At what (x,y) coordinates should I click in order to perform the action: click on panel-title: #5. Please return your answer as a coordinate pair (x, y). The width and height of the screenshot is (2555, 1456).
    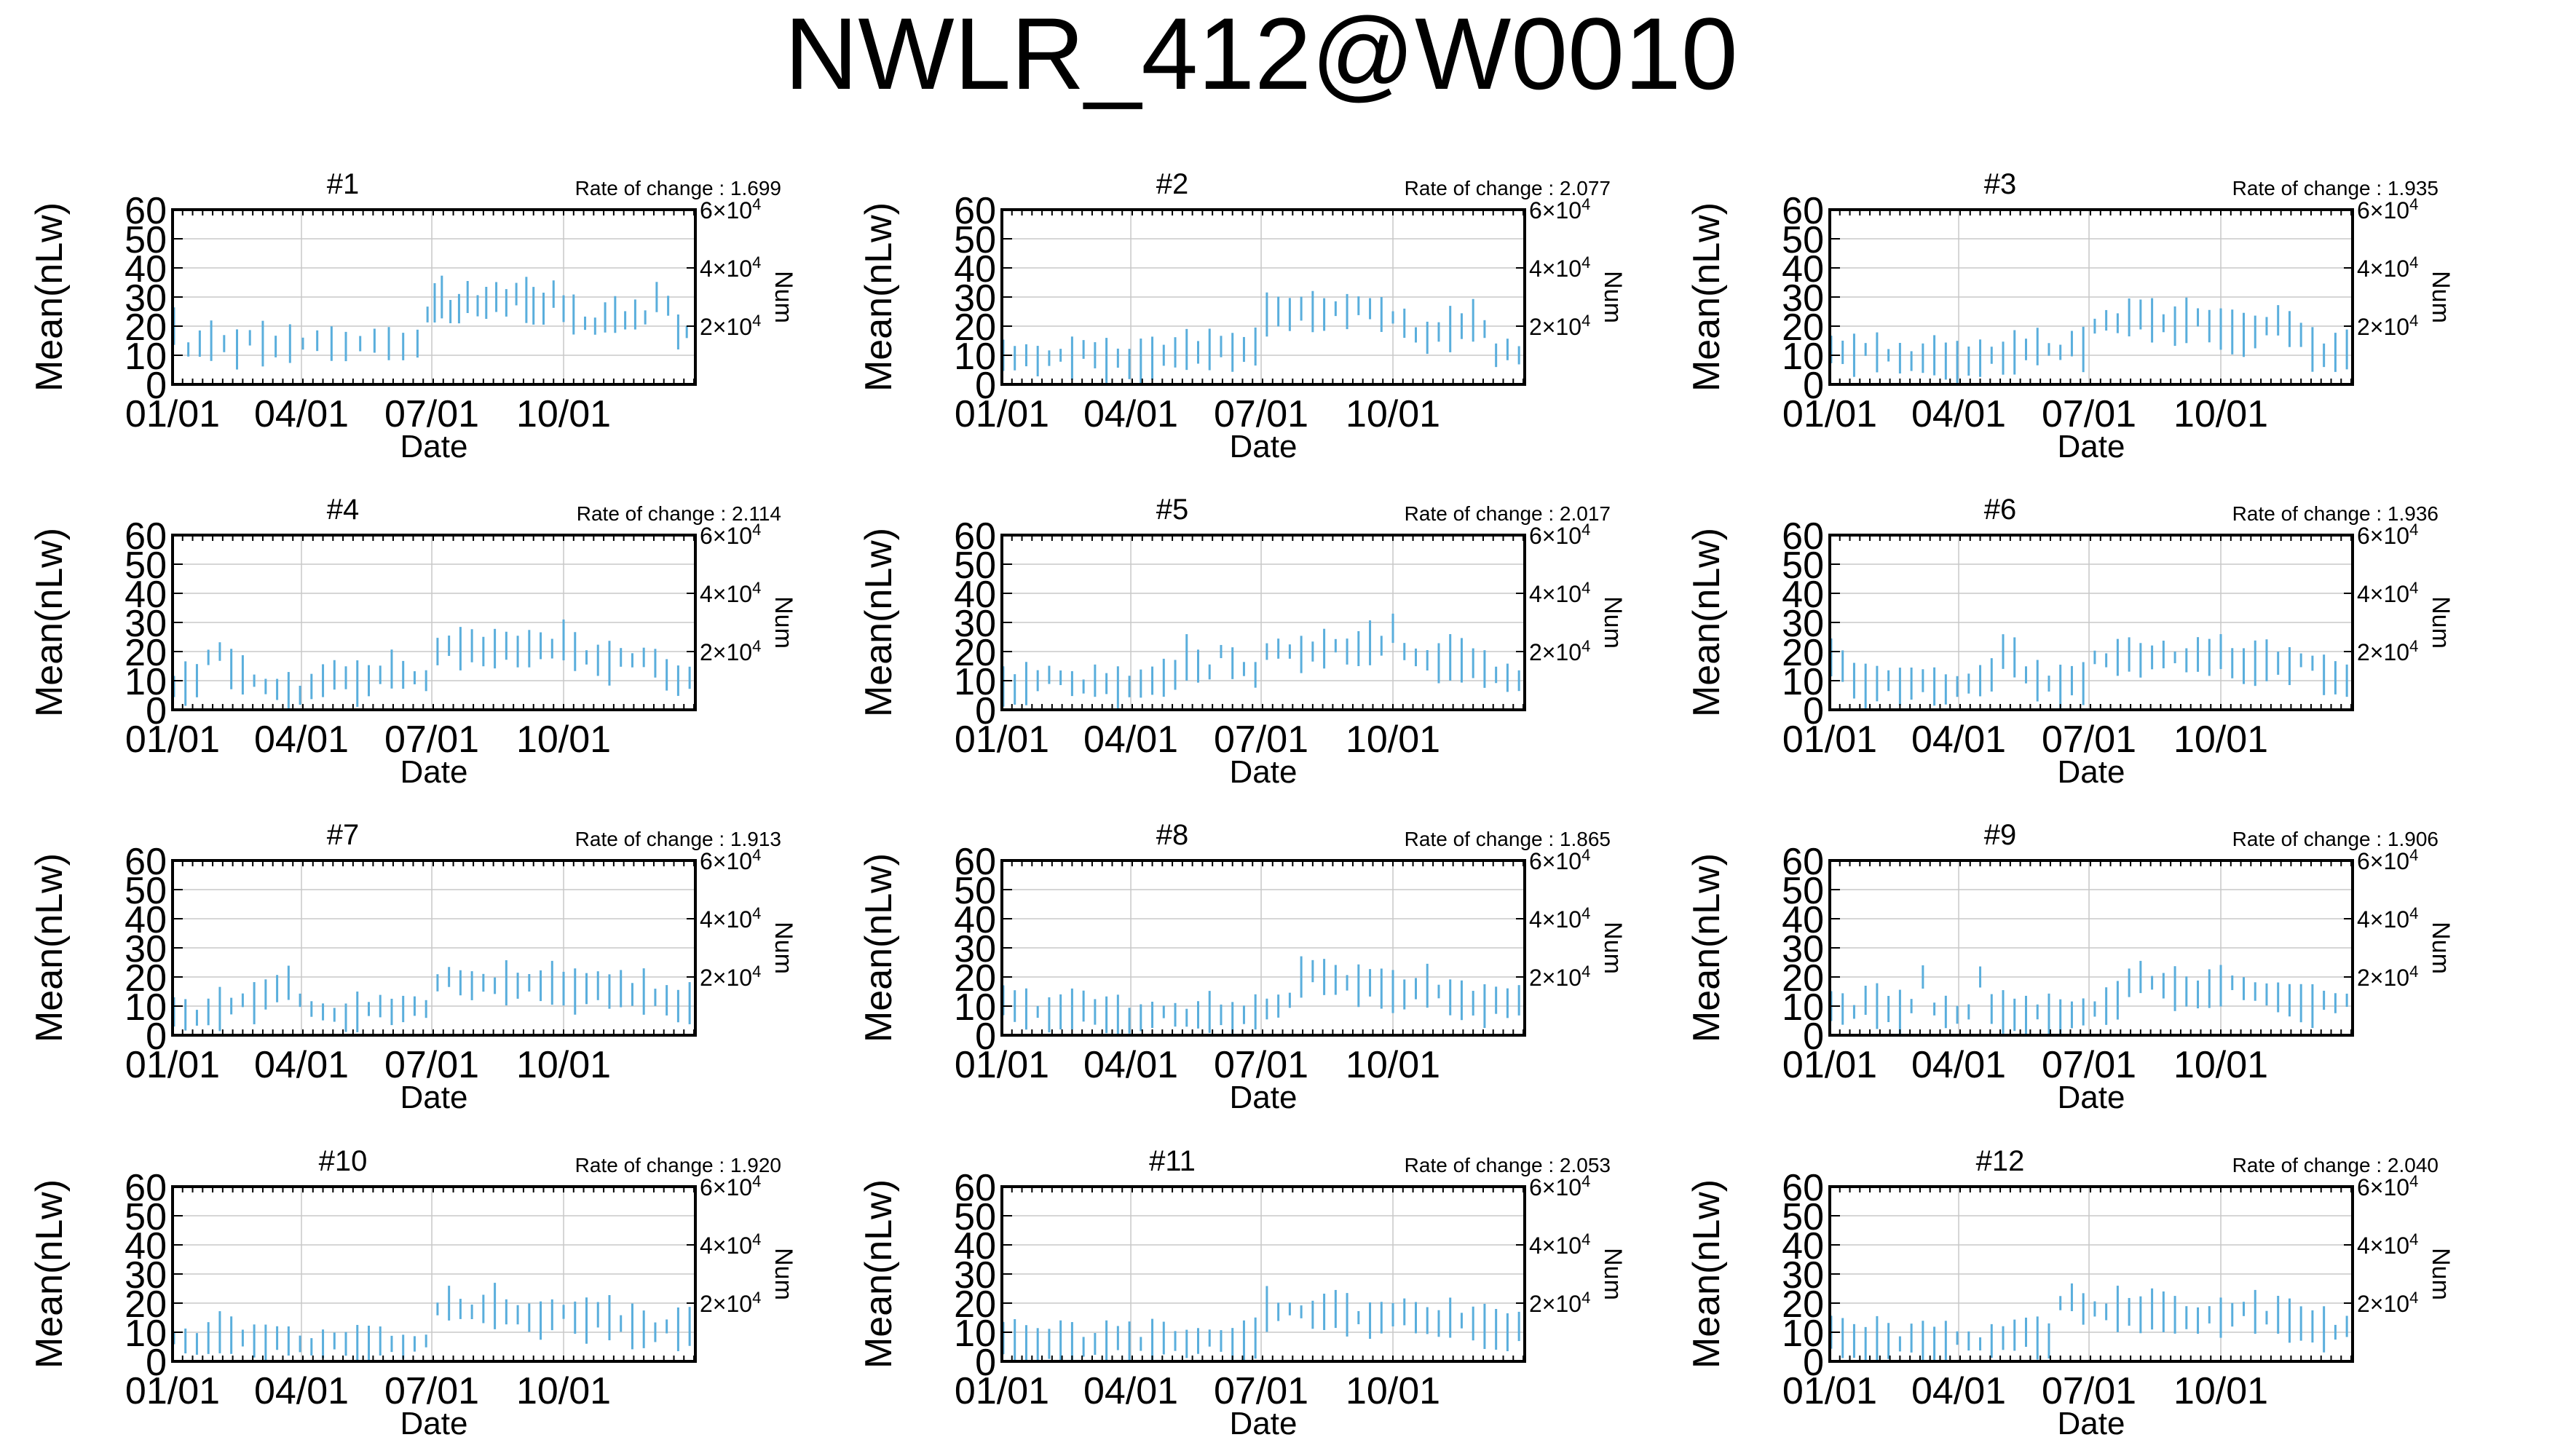
    Looking at the image, I should click on (1172, 510).